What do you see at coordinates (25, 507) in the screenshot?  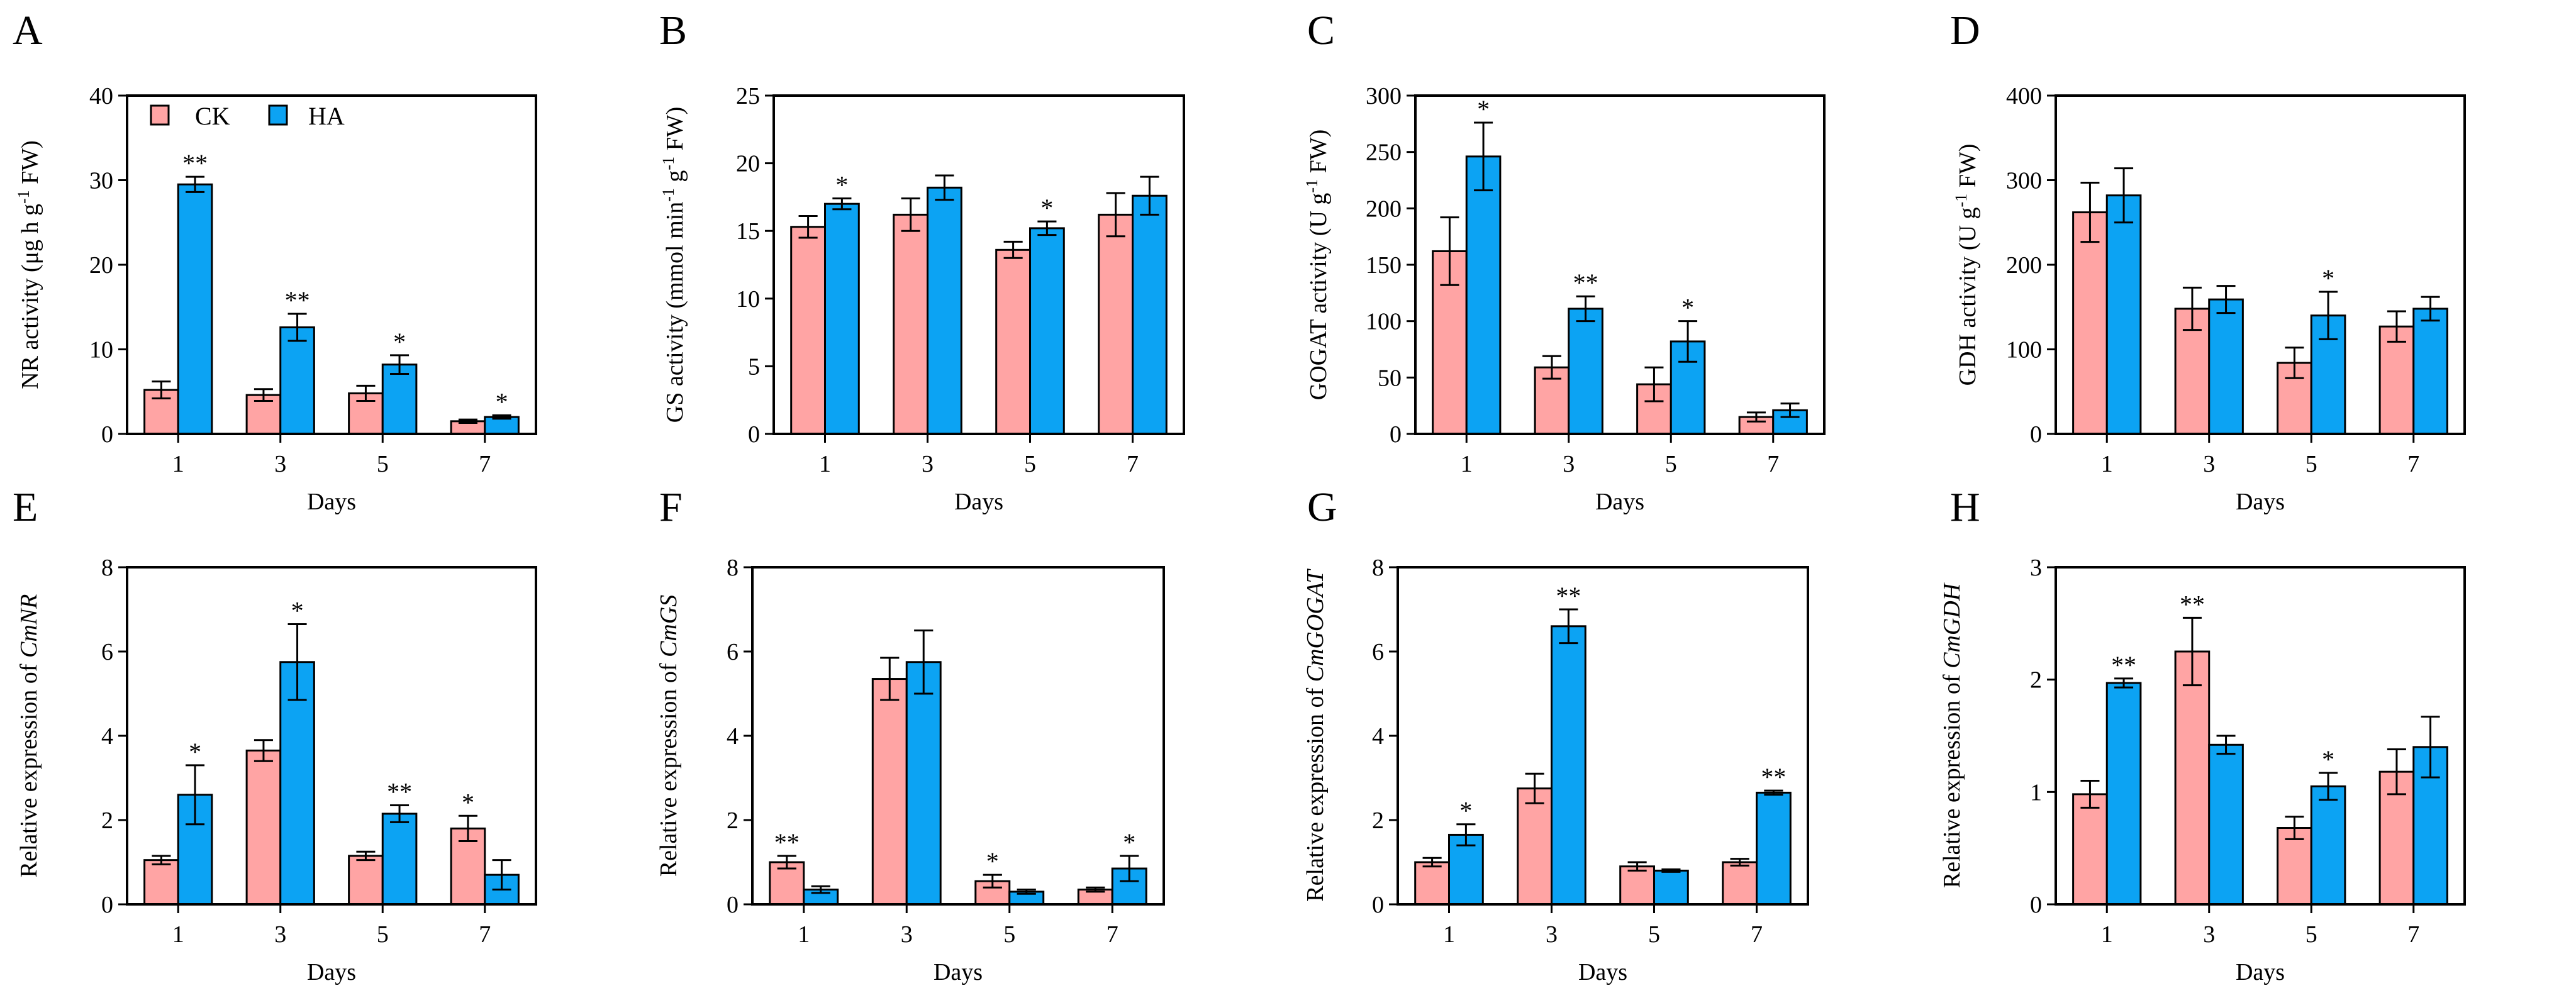 I see `panel-letter-e: E` at bounding box center [25, 507].